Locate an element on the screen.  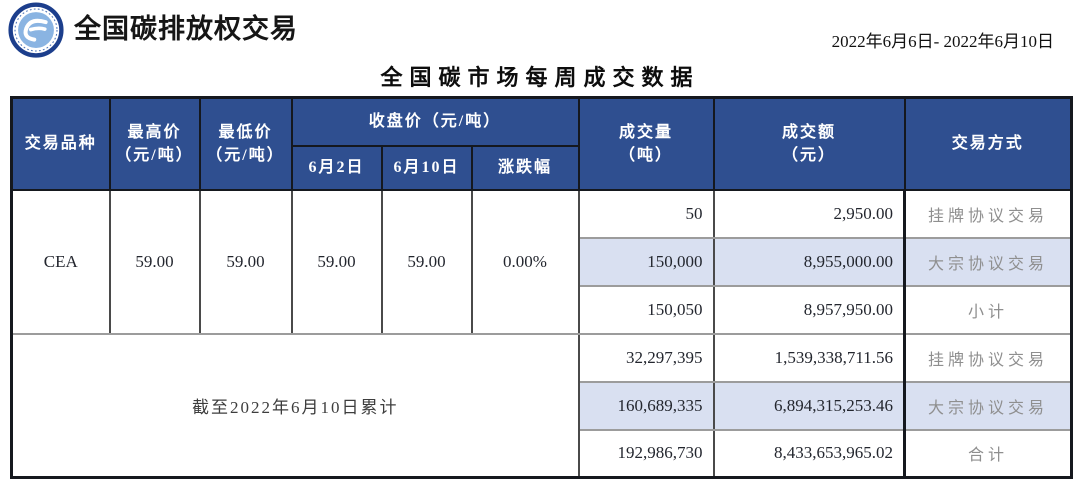
cell-volume: 50 is located at coordinates (646, 213).